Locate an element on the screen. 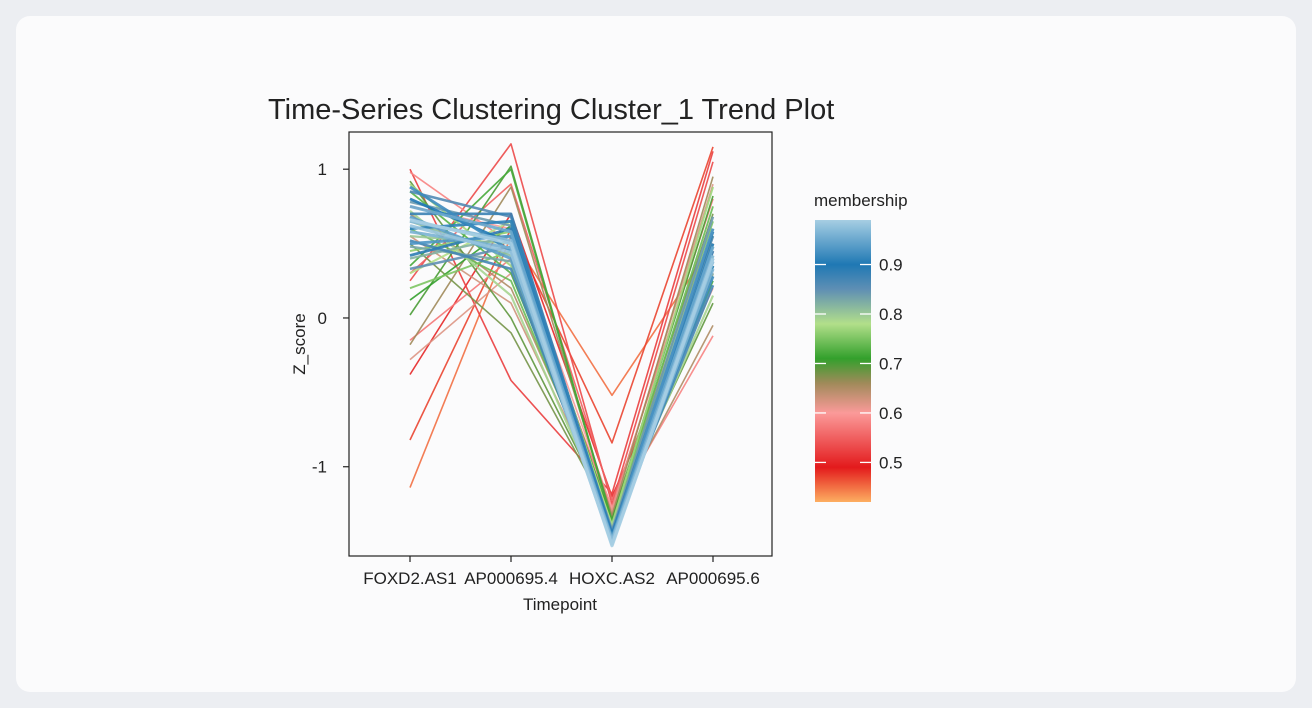 The width and height of the screenshot is (1312, 708). y-axis-title: Z_score is located at coordinates (299, 343).